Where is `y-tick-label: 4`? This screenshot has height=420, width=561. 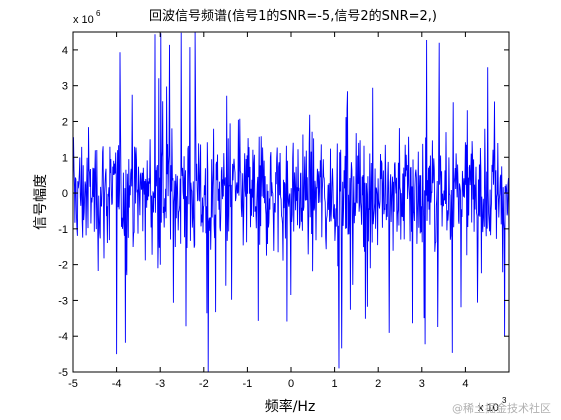
y-tick-label: 4 is located at coordinates (65, 51).